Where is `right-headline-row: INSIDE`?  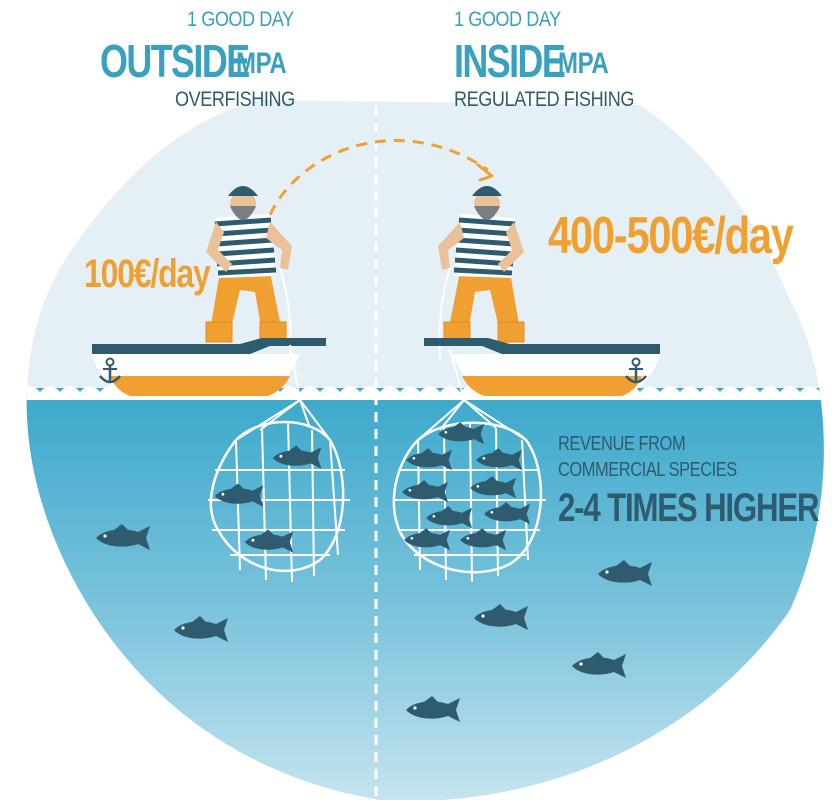
right-headline-row: INSIDE is located at coordinates (524, 61).